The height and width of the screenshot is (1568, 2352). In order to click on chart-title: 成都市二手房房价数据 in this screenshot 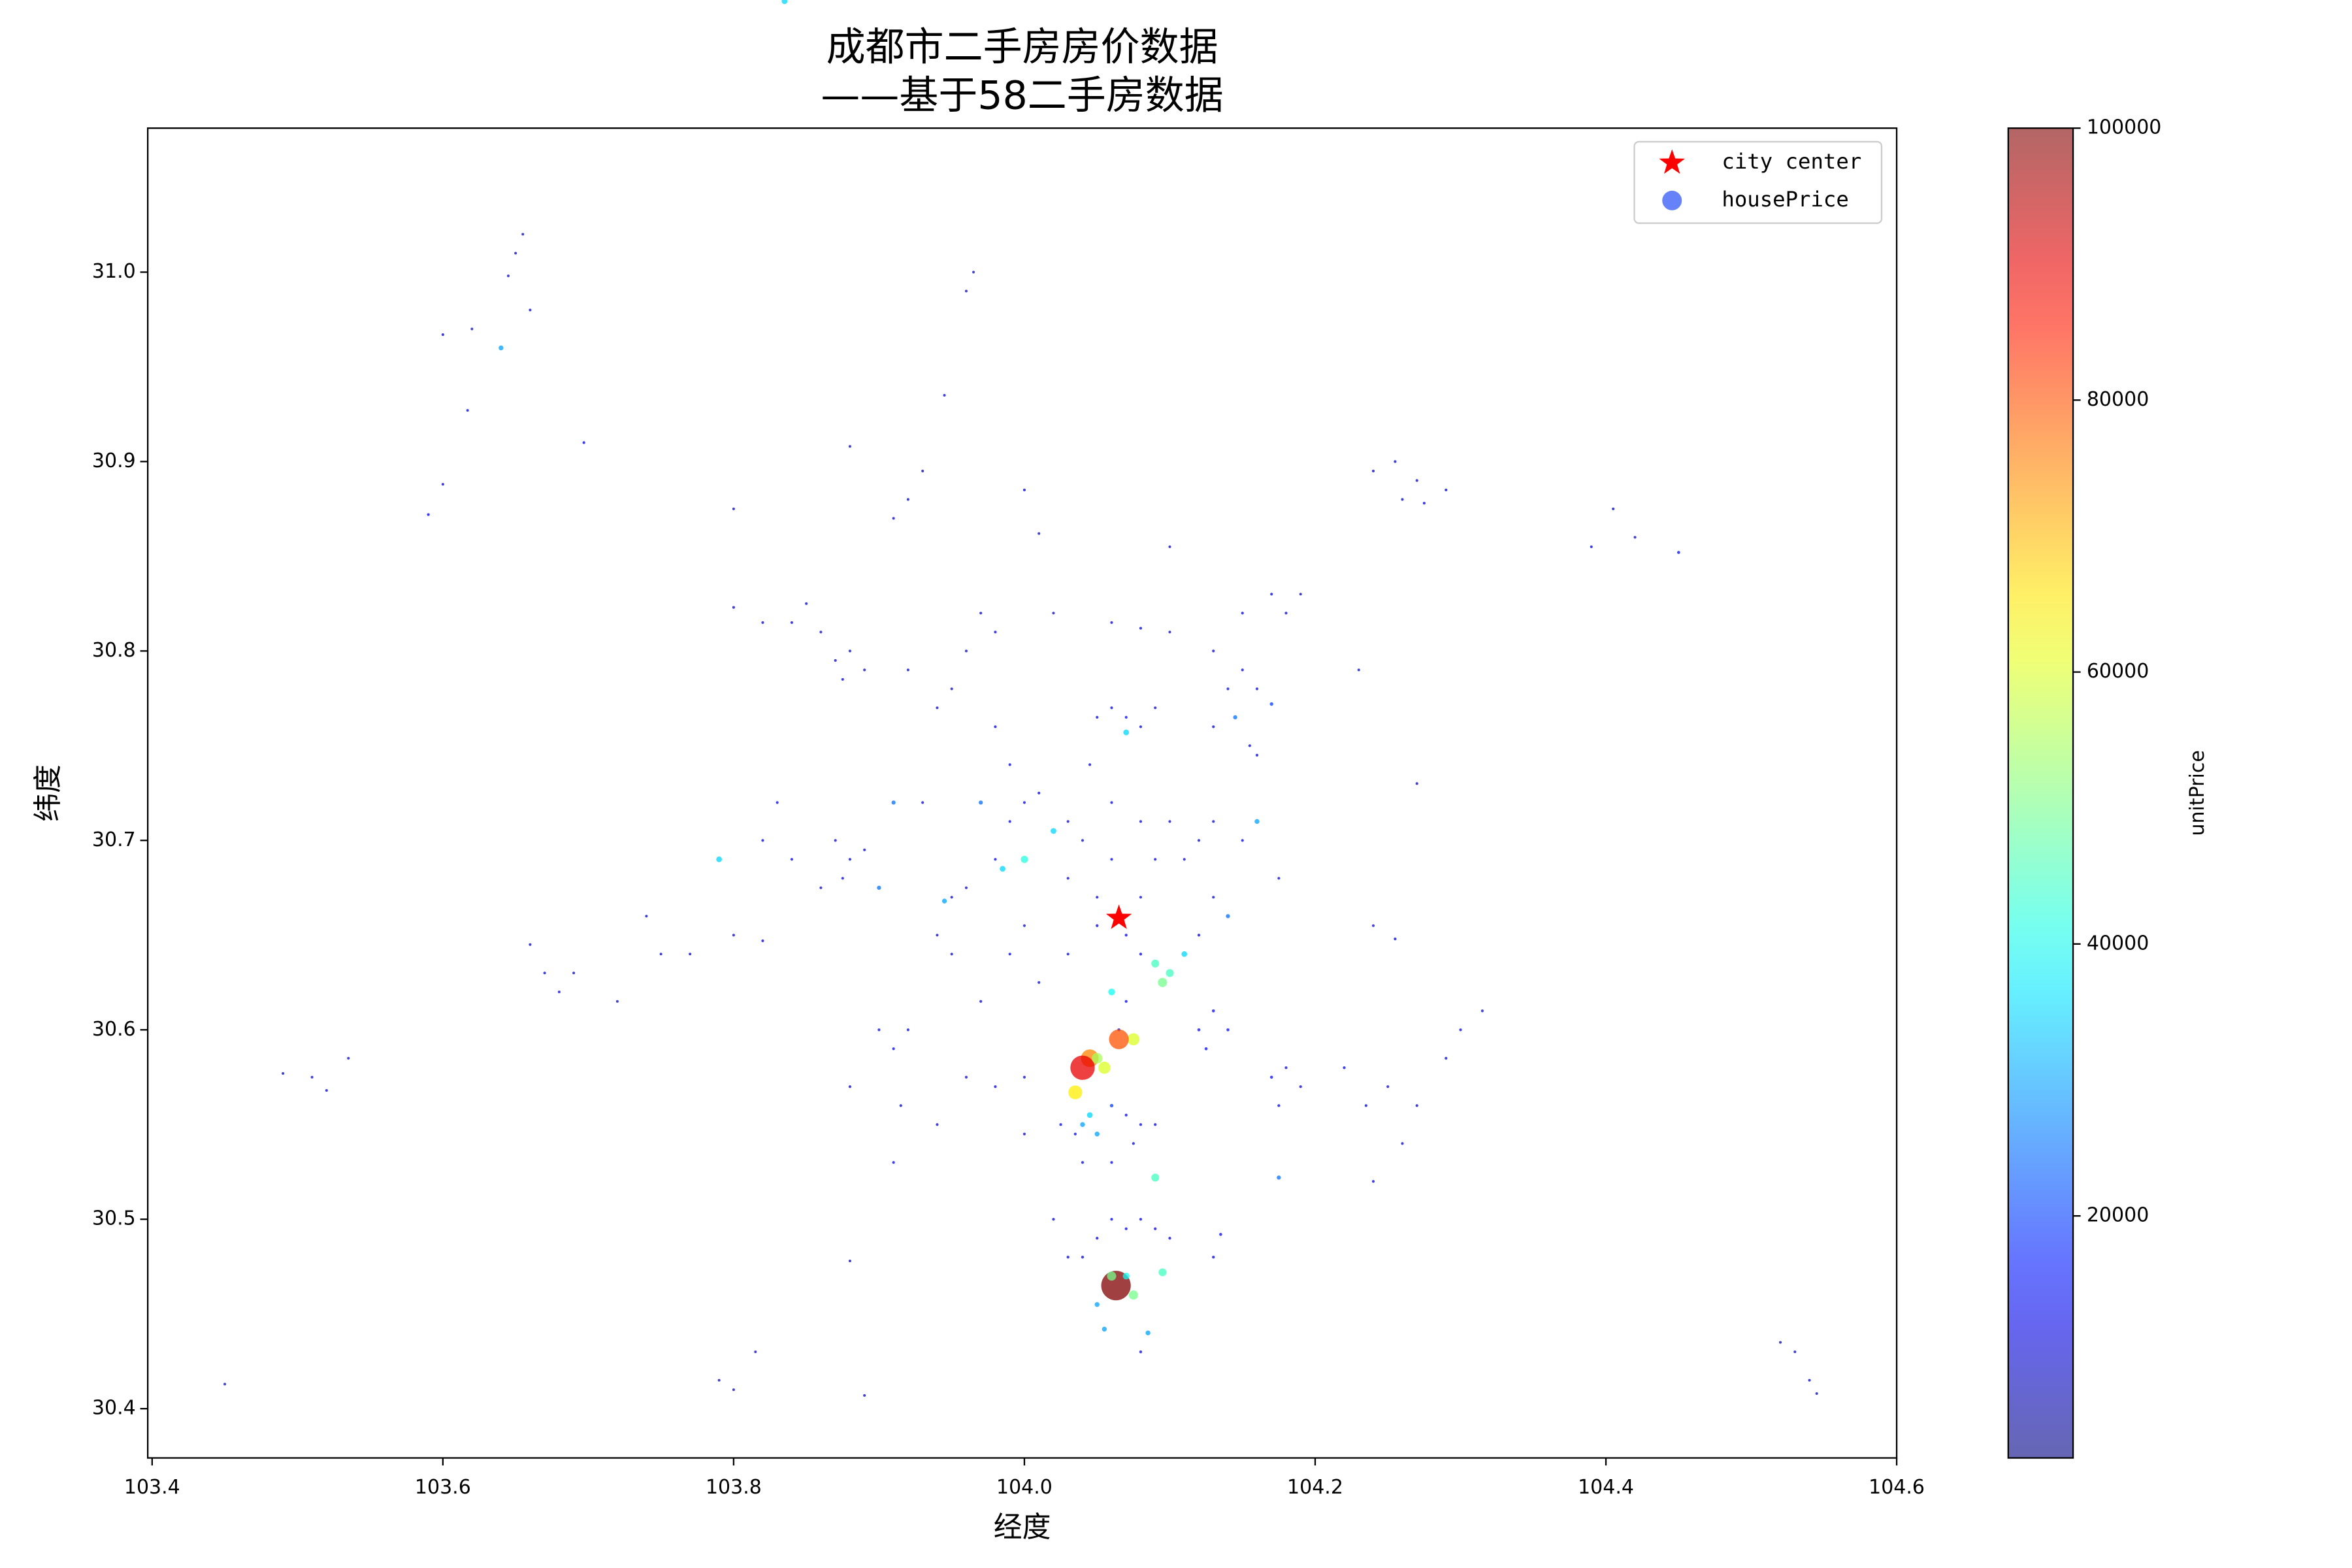, I will do `click(1022, 48)`.